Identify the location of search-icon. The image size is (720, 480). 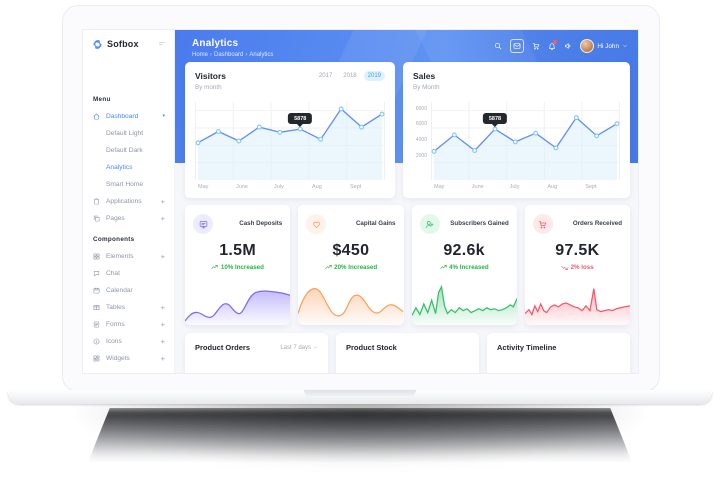
(498, 46).